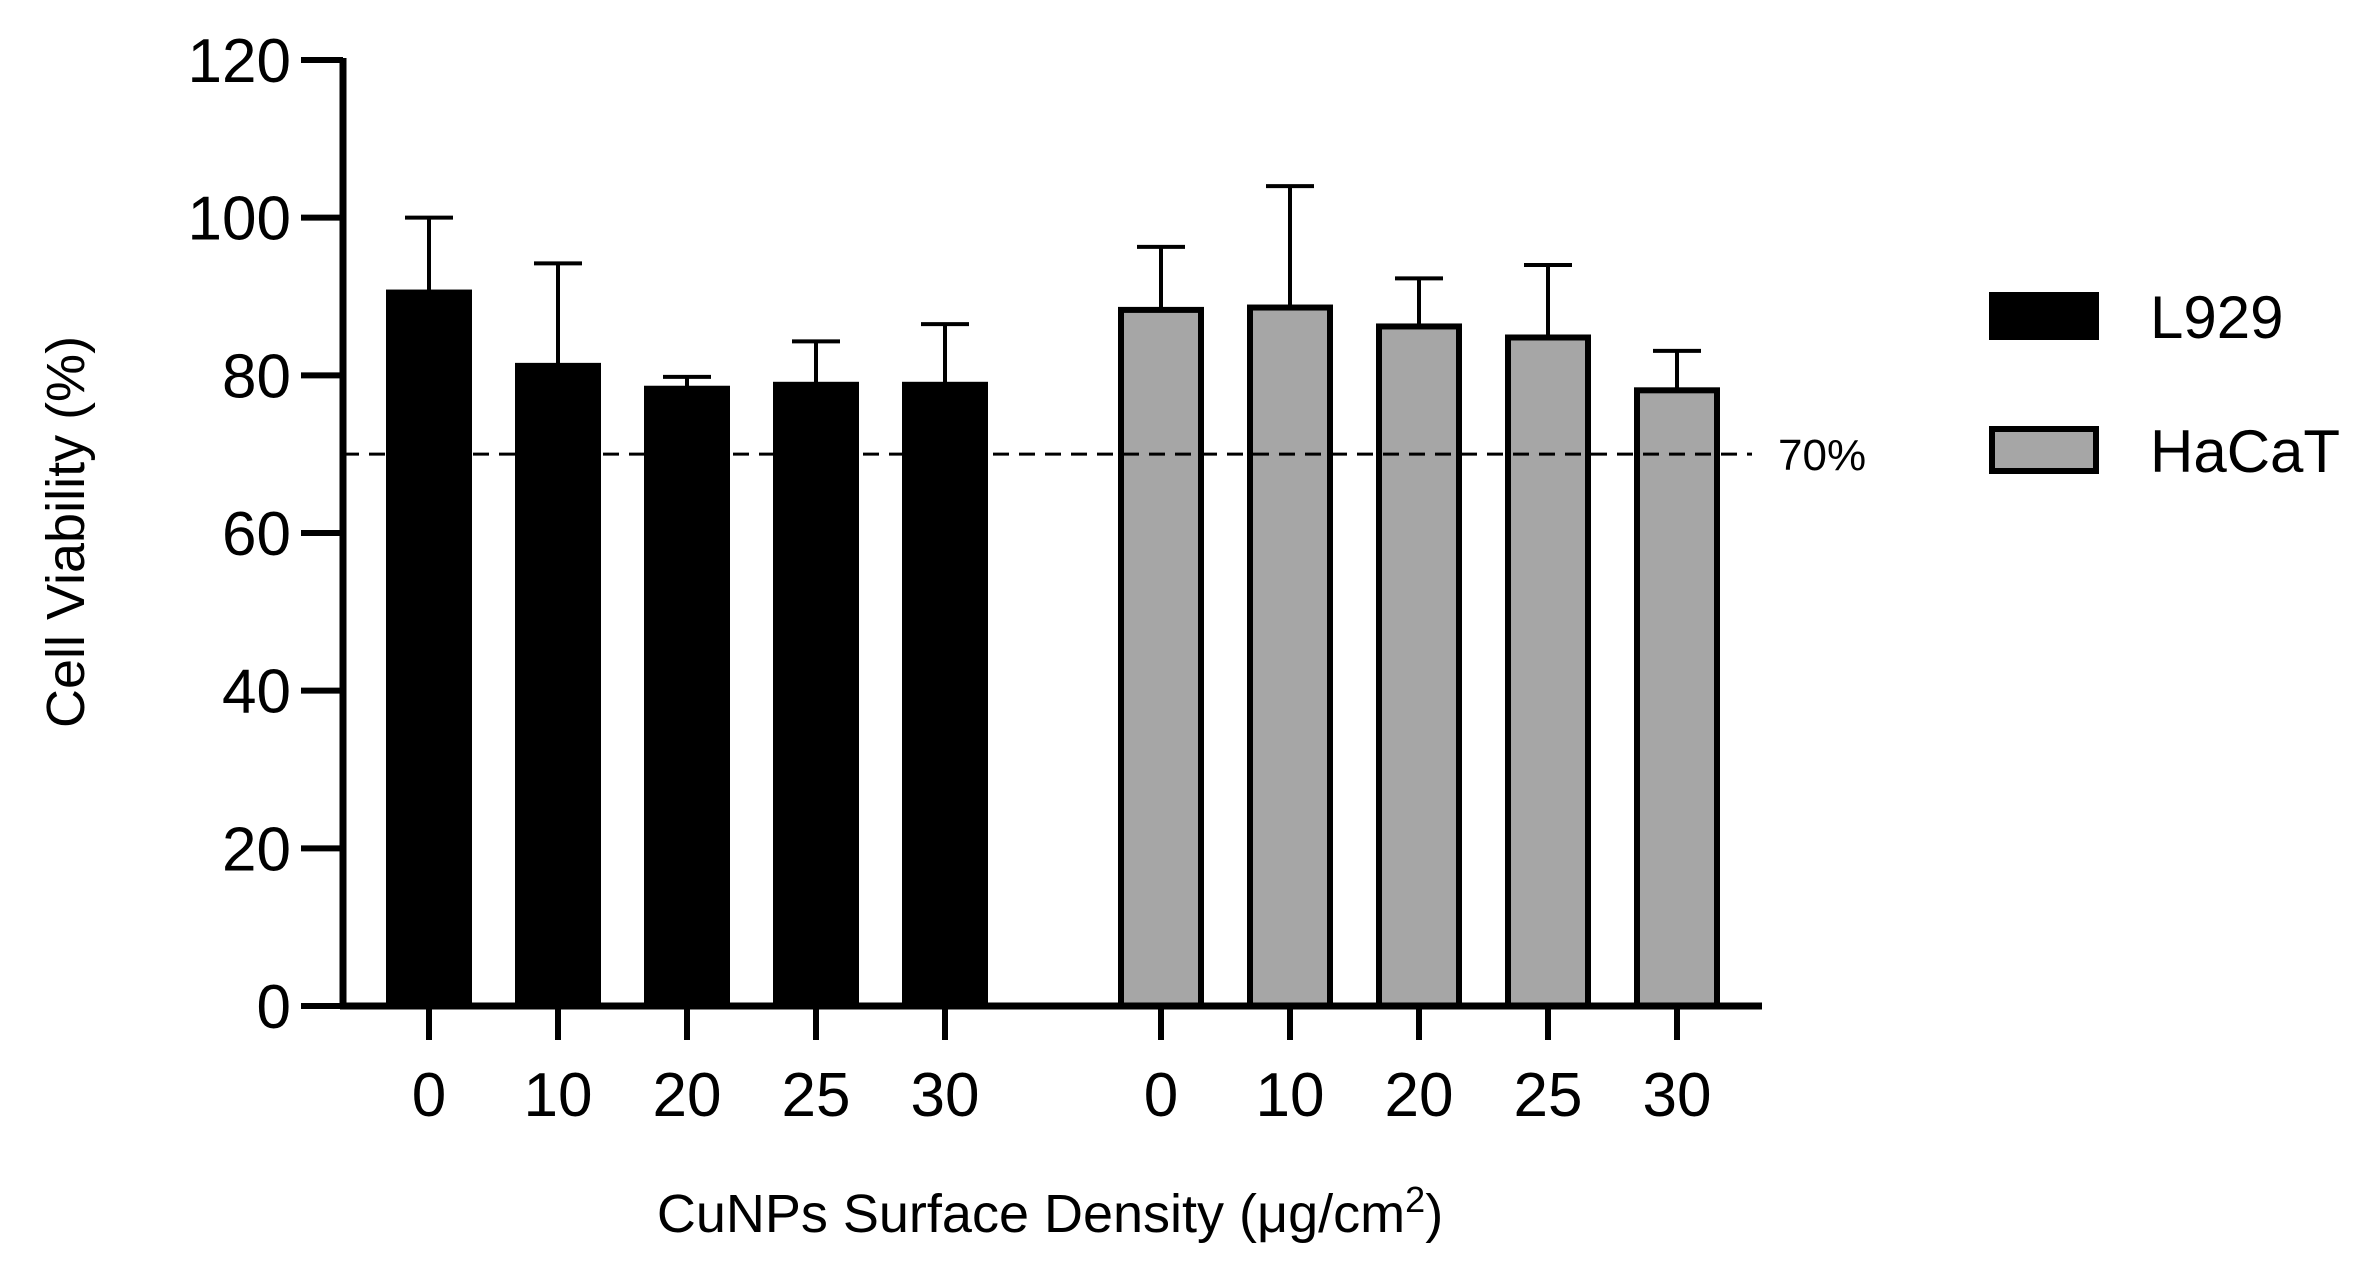 The height and width of the screenshot is (1279, 2370). I want to click on y-tick-label: 100, so click(239, 219).